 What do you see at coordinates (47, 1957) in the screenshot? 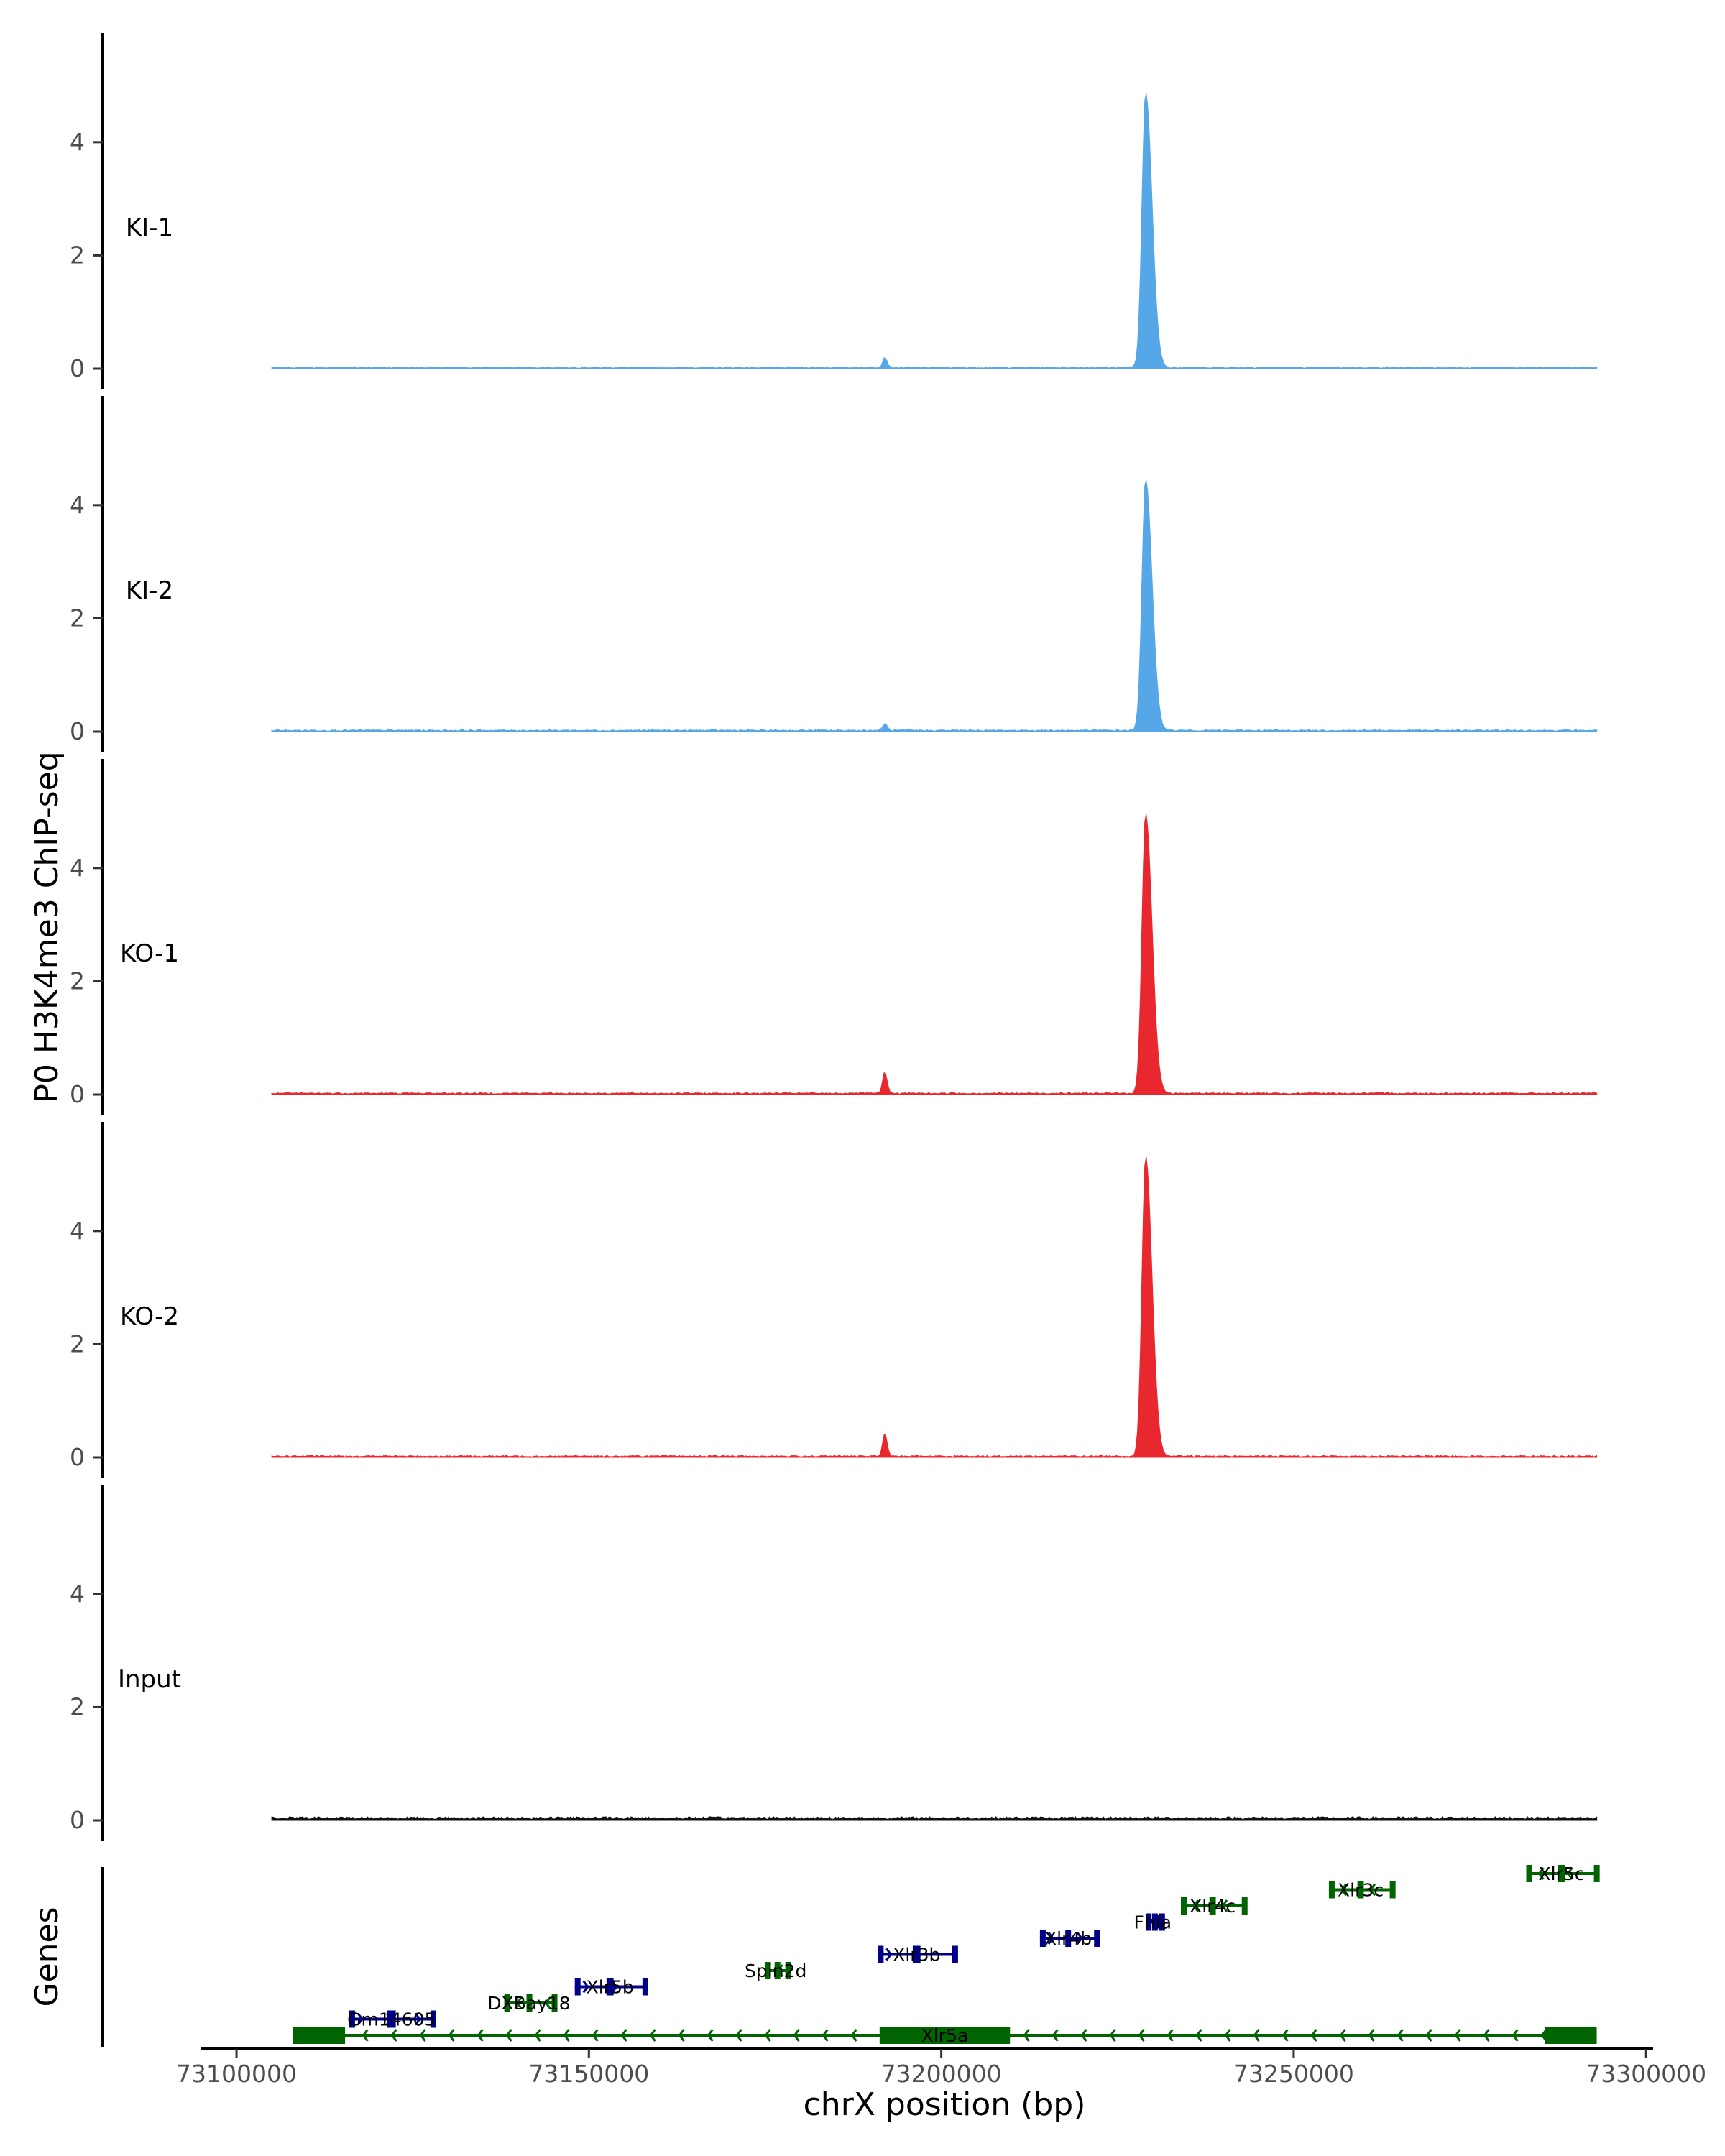
I see `genes-label: Genes` at bounding box center [47, 1957].